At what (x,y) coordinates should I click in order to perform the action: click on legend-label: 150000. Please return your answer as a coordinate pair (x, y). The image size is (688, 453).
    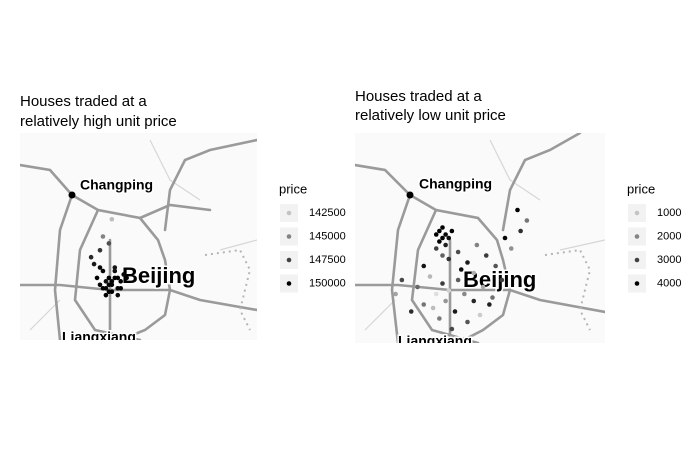
    Looking at the image, I should click on (327, 283).